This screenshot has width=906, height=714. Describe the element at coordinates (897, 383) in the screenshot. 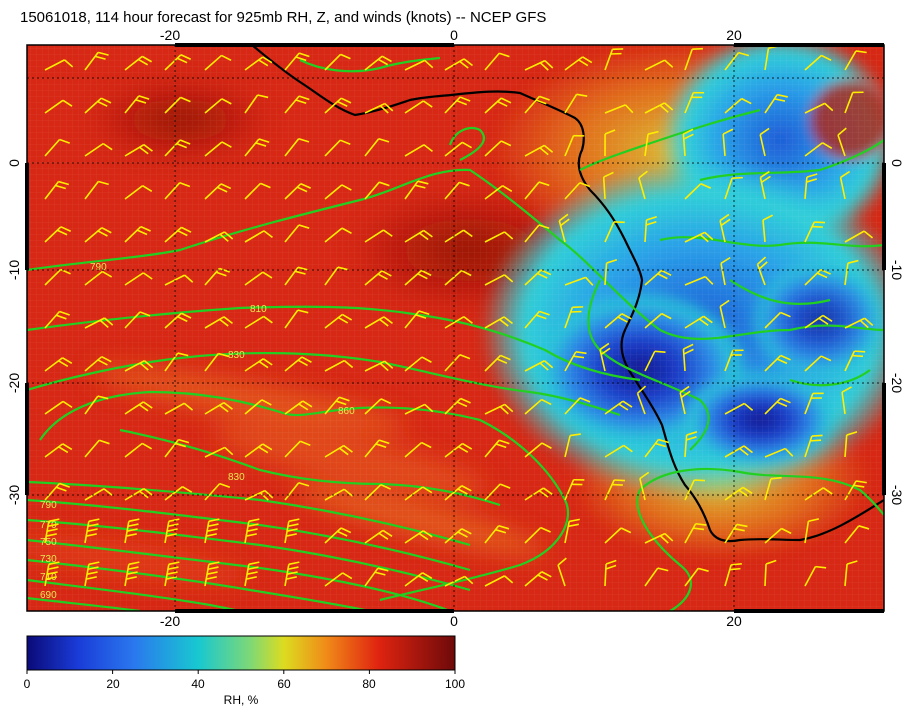

I see `lat-tick-label: -20` at that location.